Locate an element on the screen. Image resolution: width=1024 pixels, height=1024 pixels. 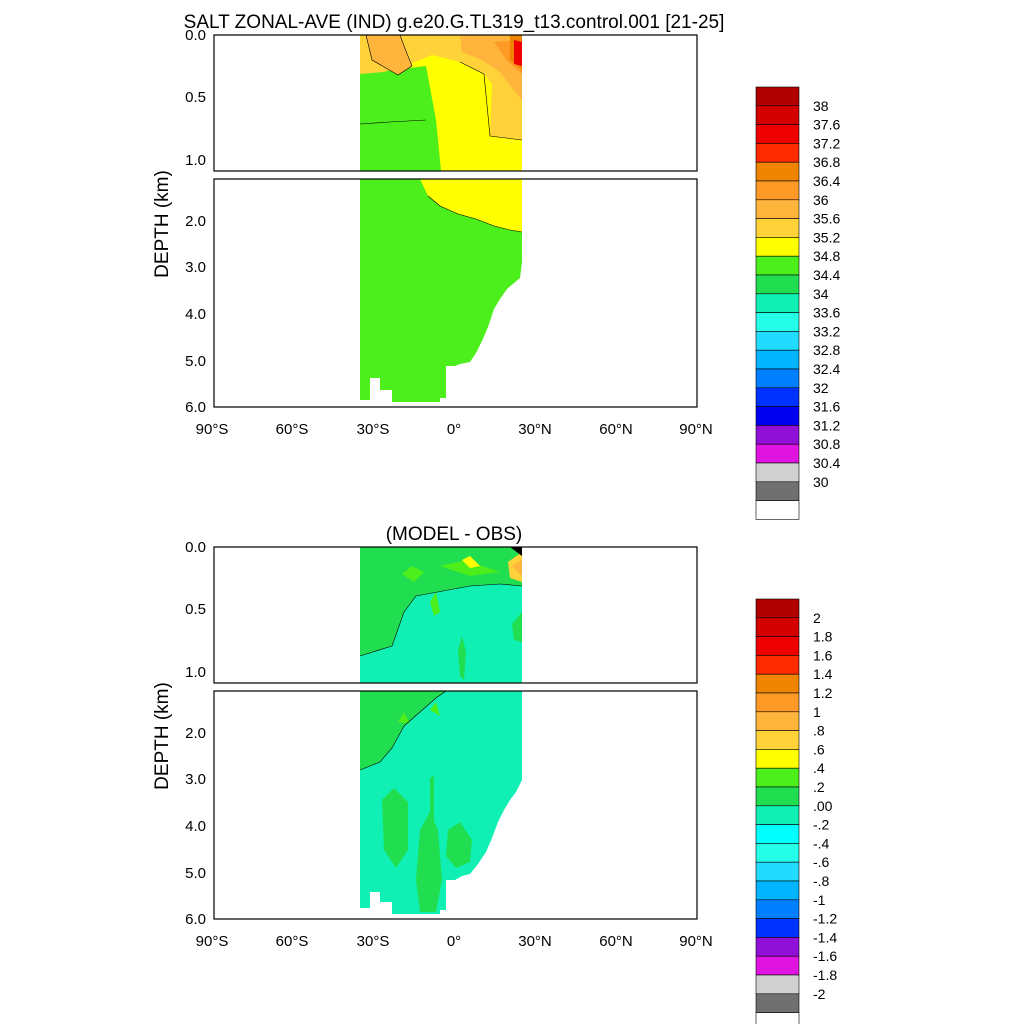
colorbar-label: 30.4 is located at coordinates (826, 463).